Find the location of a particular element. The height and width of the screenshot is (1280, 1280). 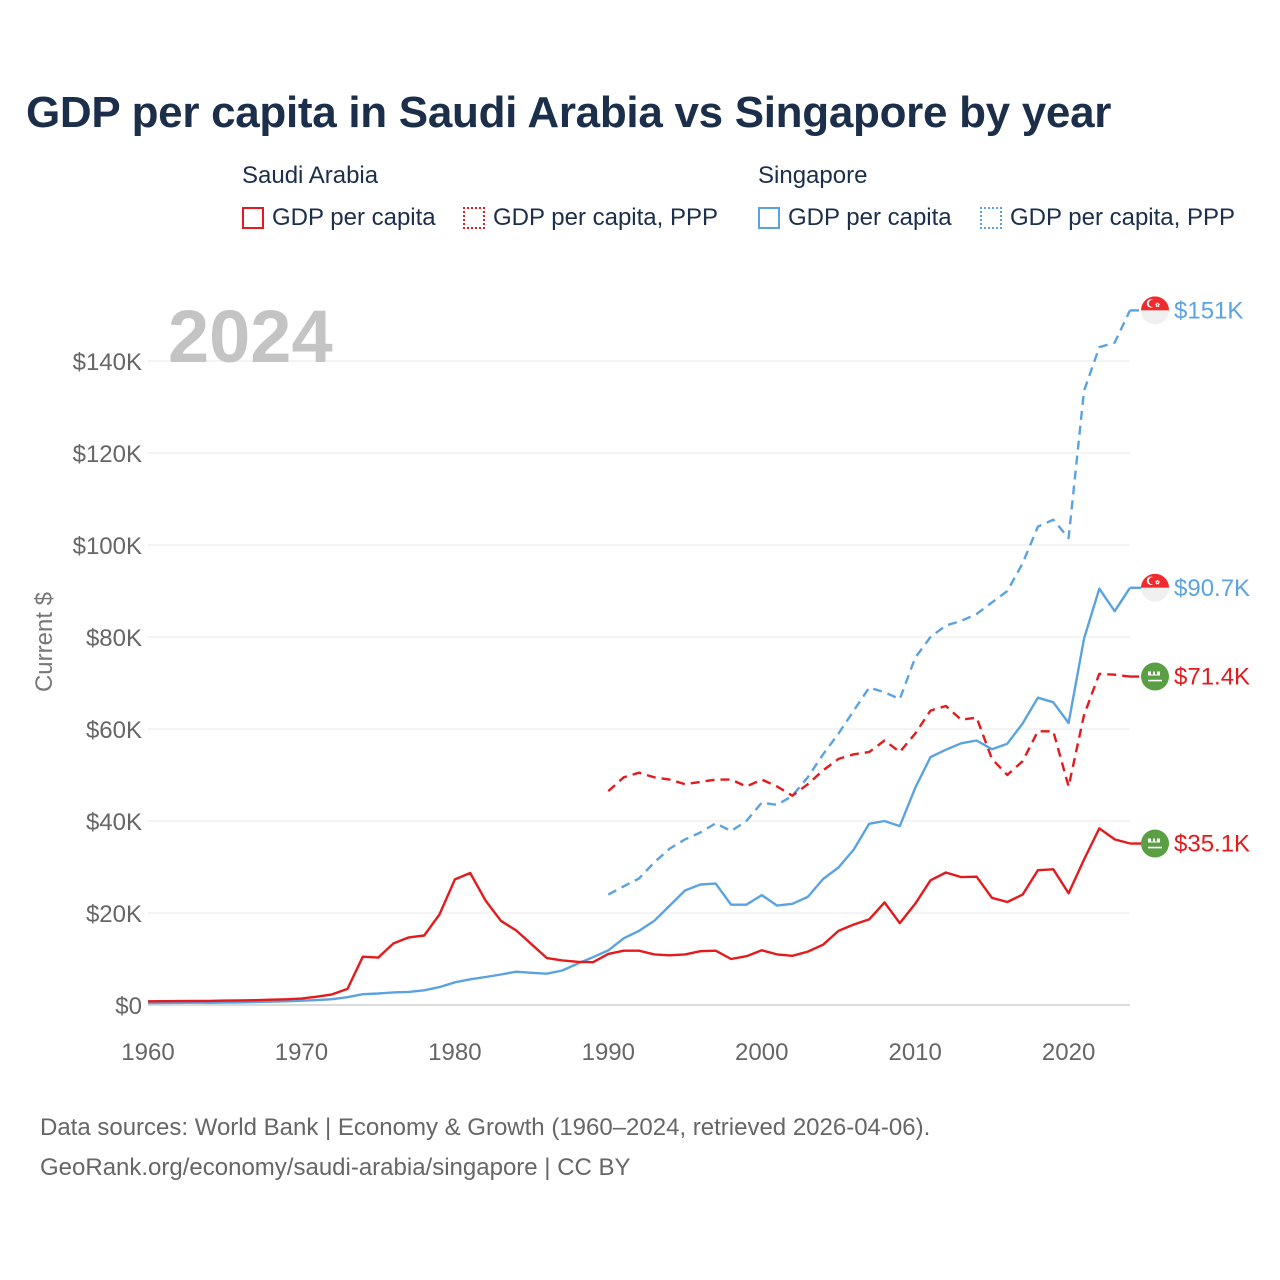

x-tick-label: 1960 is located at coordinates (147, 1052).